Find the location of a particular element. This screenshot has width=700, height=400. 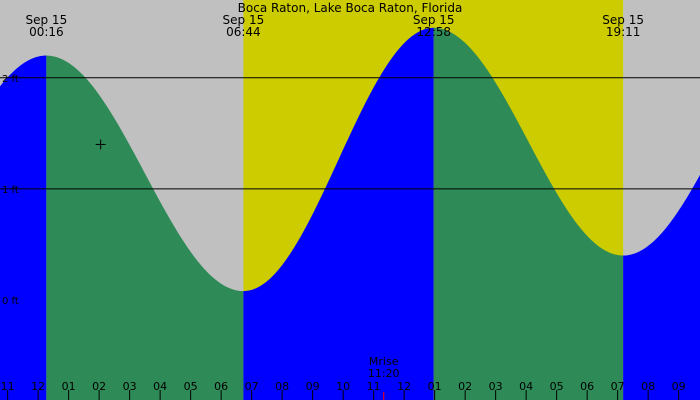

y-tick-label: 1 ft is located at coordinates (10, 190).